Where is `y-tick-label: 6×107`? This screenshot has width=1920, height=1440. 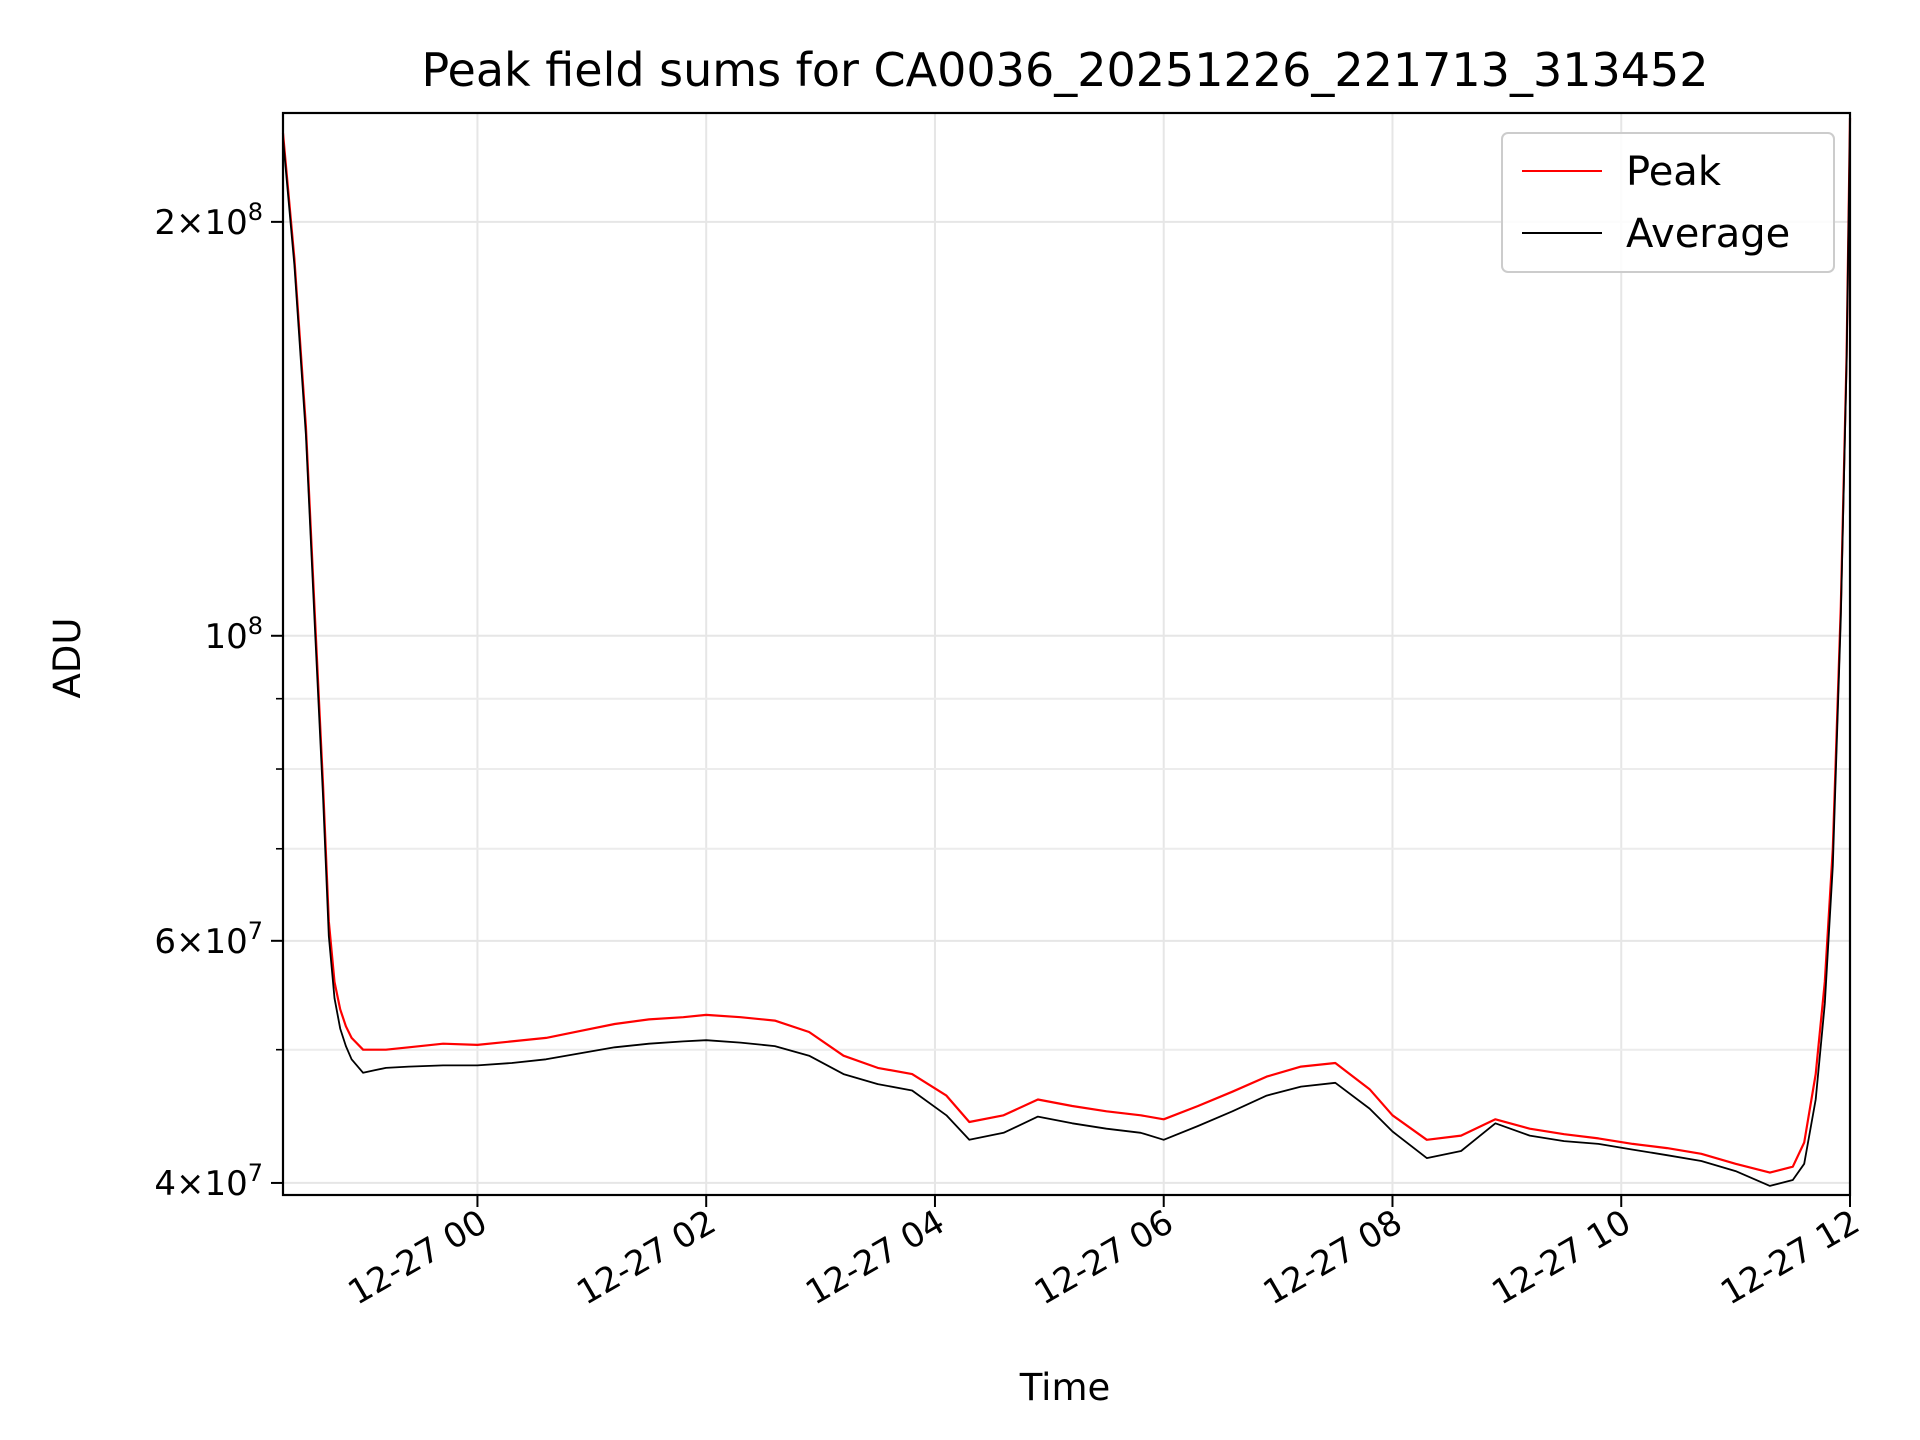
y-tick-label: 6×107 is located at coordinates (208, 939).